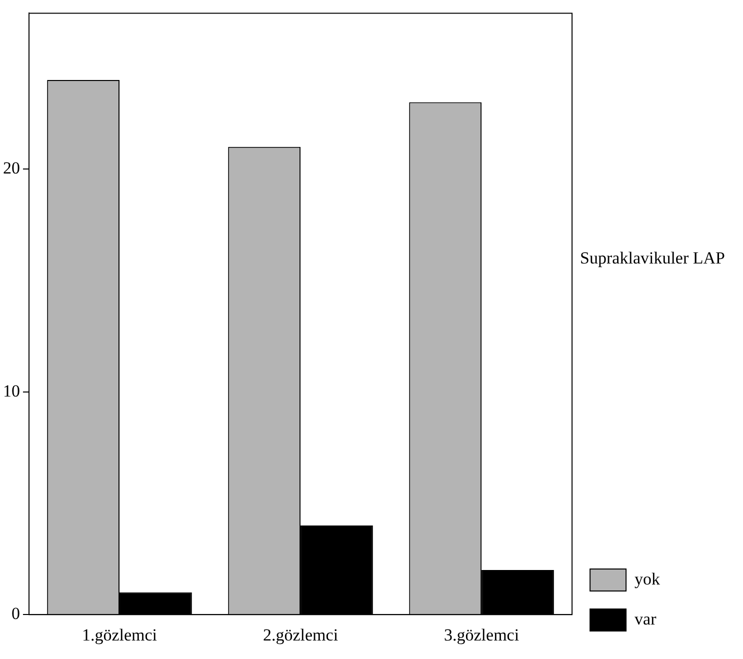 The width and height of the screenshot is (743, 659). I want to click on legend-label: yok, so click(647, 578).